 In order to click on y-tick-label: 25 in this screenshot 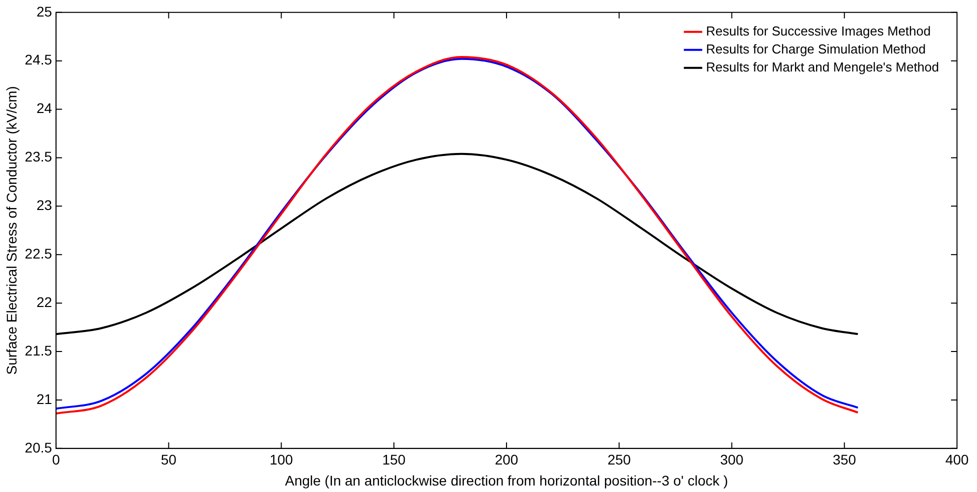, I will do `click(44, 11)`.